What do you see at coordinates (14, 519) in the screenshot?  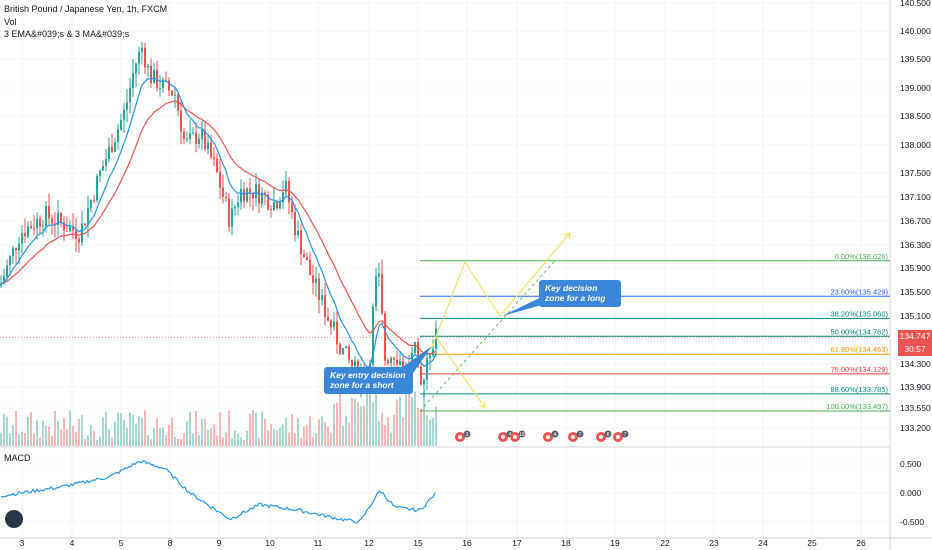 I see `tradingview-logo-icon` at bounding box center [14, 519].